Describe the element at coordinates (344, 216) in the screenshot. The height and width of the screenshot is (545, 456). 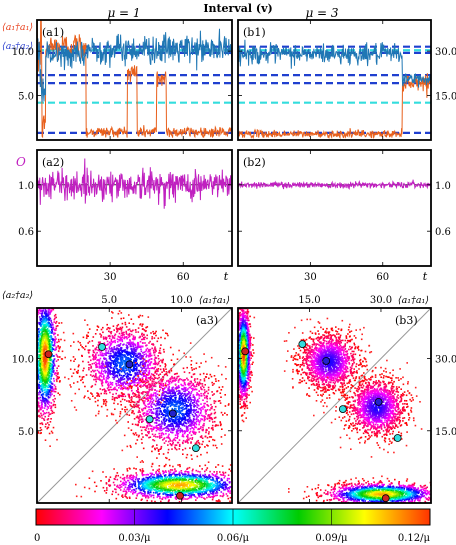
I see `panel-b2: (b2)0.61.030 60 t` at that location.